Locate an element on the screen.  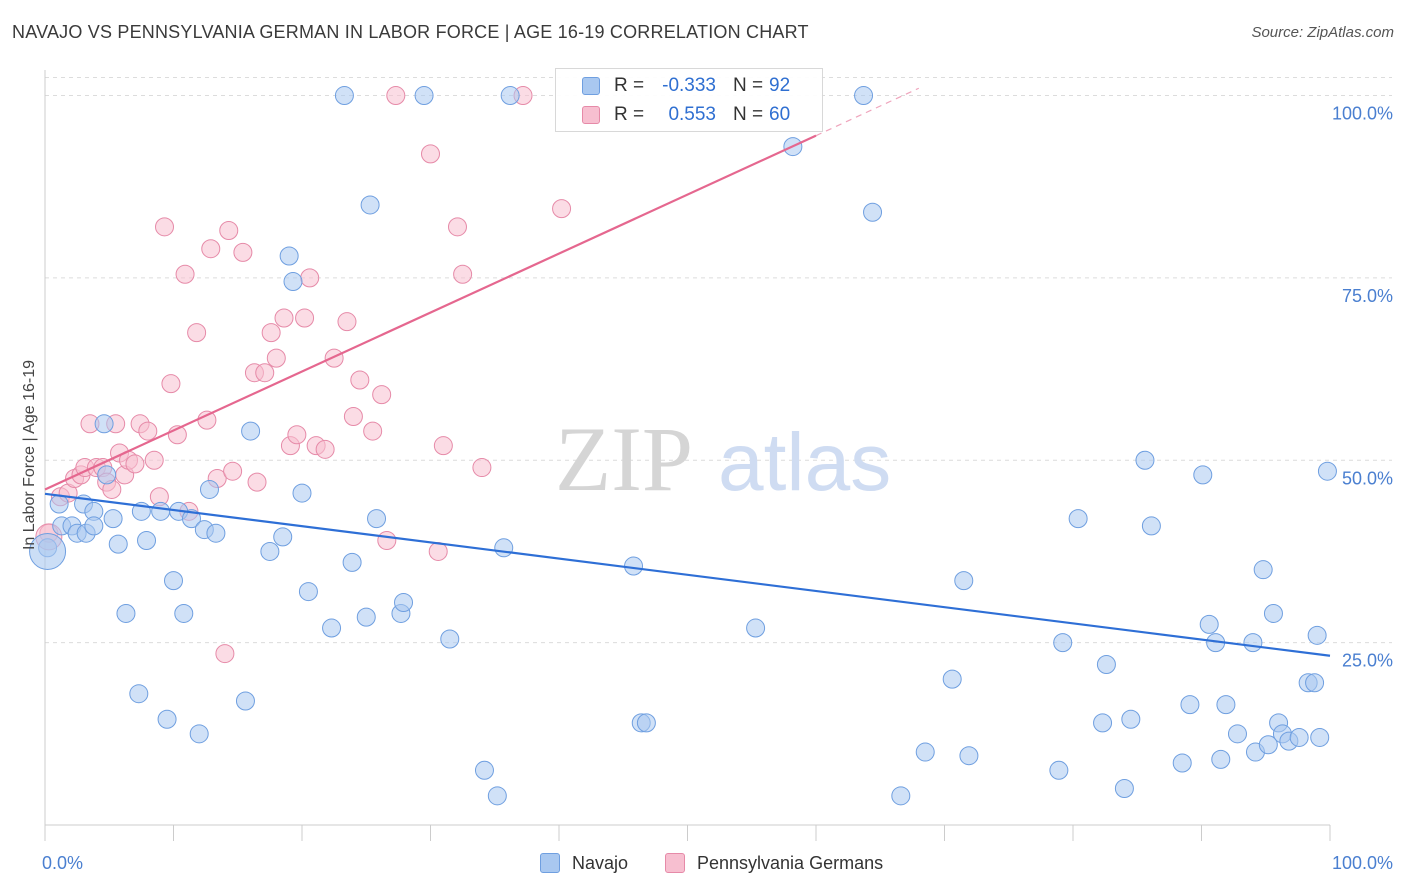
watermark-atlas: atlas is located at coordinates (804, 462).